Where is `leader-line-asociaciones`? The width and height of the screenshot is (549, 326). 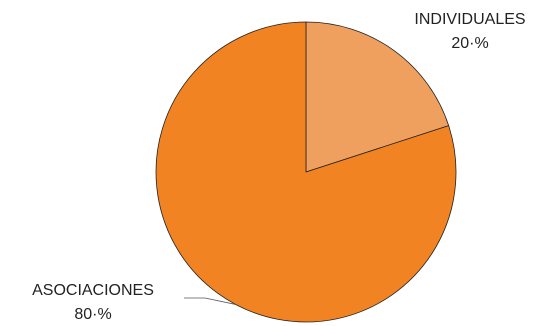 leader-line-asociaciones is located at coordinates (210, 301).